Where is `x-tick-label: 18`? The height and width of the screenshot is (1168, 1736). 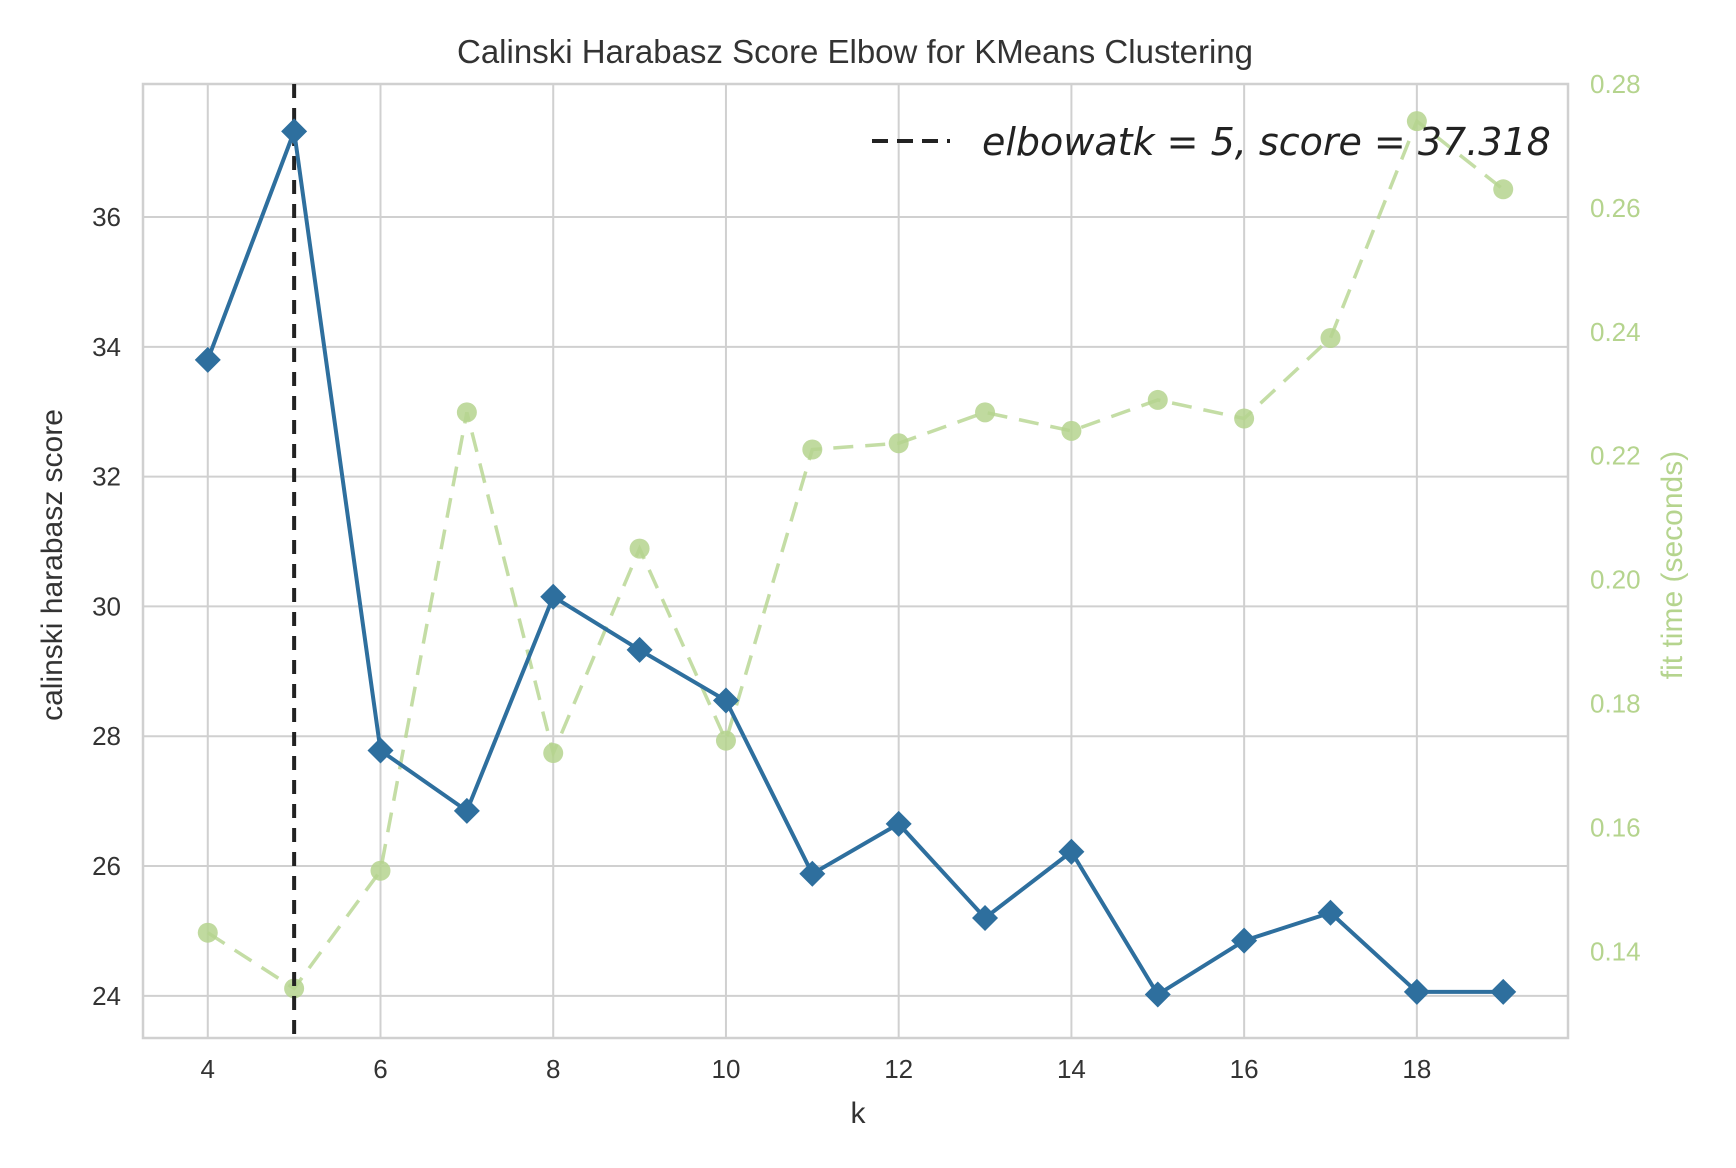 x-tick-label: 18 is located at coordinates (1416, 1069).